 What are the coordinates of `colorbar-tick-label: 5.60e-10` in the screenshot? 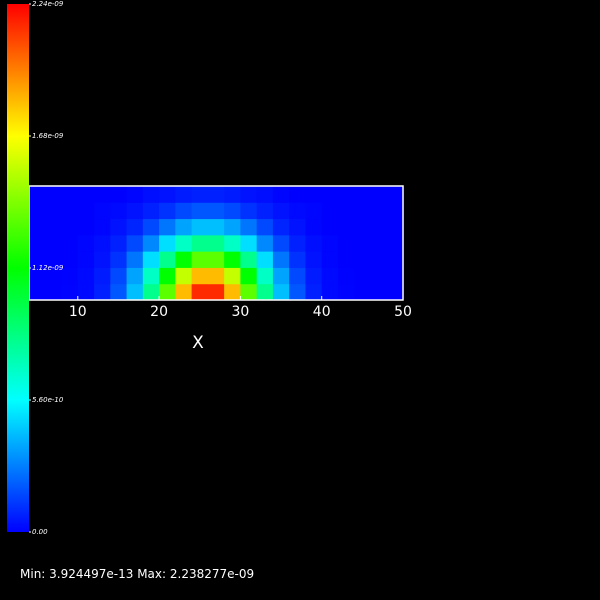 It's located at (48, 400).